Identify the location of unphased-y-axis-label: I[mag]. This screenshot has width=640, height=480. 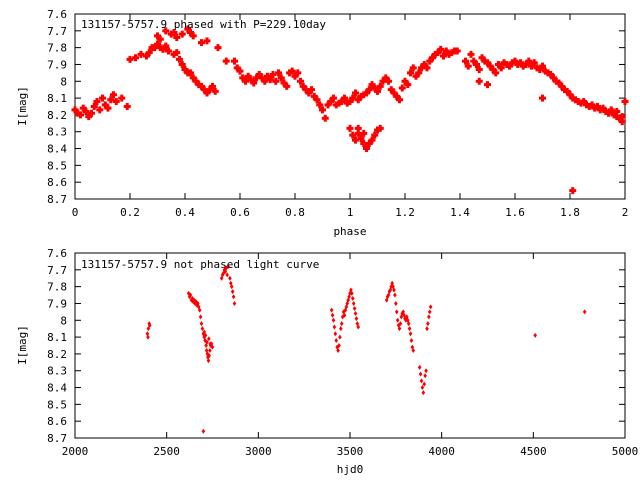
(22, 345).